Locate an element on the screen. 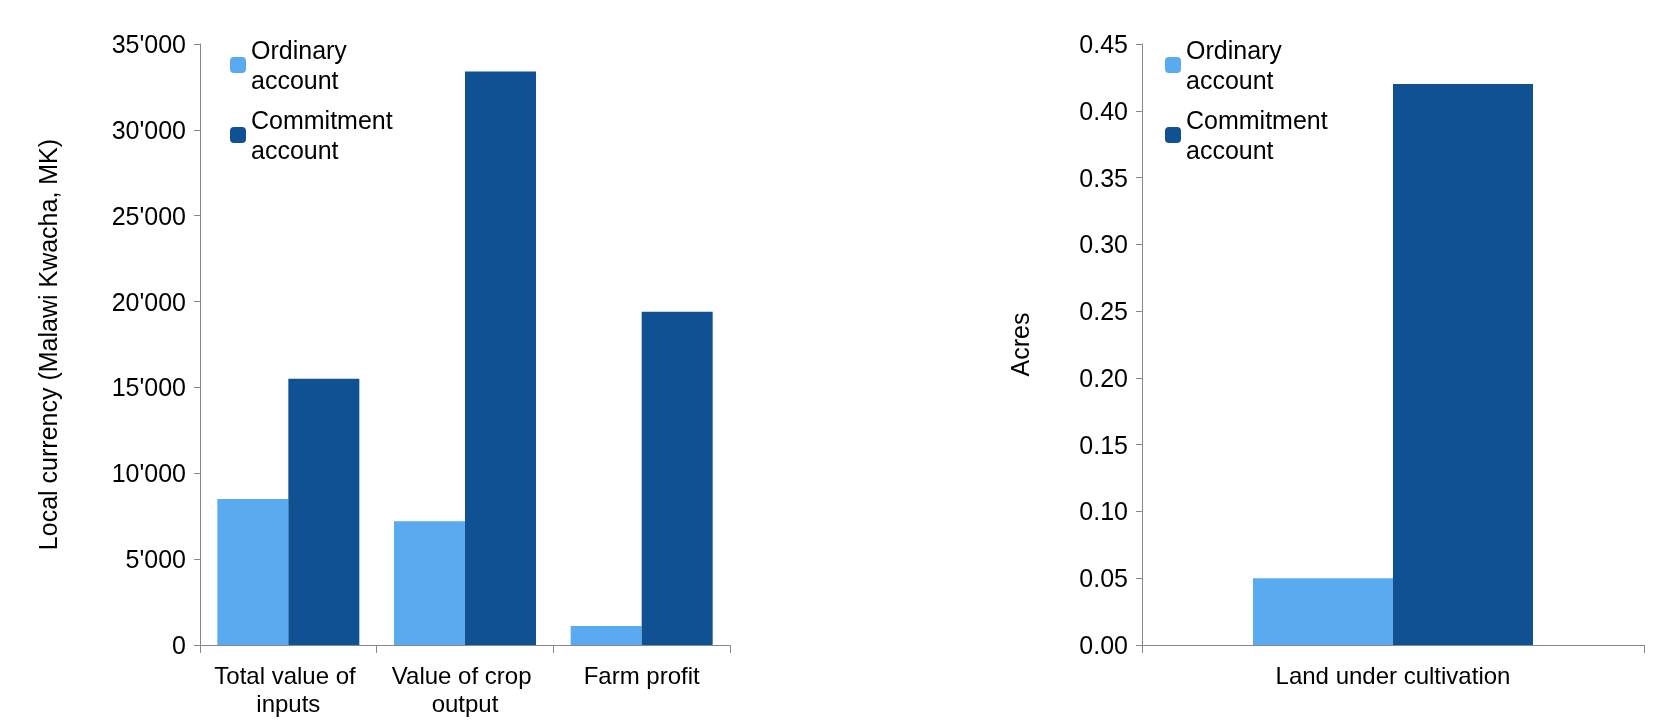 This screenshot has height=725, width=1658. y-tick-label: 5'000 is located at coordinates (155, 559).